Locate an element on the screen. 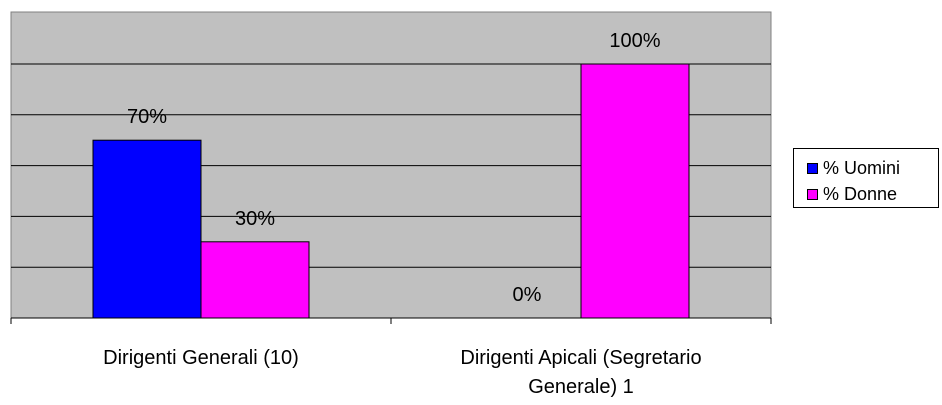 The image size is (942, 405). data-label: 30% is located at coordinates (255, 219).